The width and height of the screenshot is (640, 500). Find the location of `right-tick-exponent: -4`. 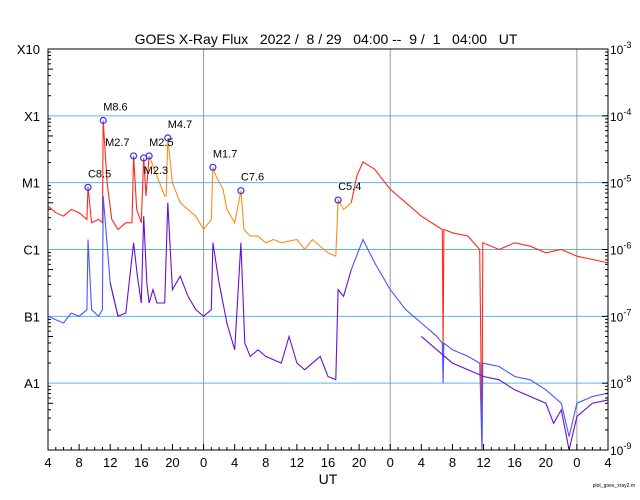

right-tick-exponent: -4 is located at coordinates (627, 112).